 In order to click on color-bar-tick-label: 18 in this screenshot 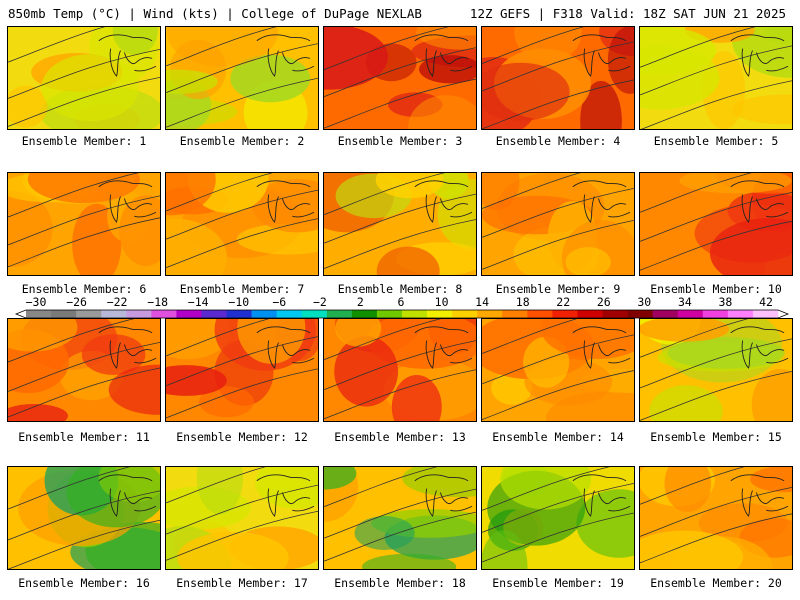, I will do `click(523, 302)`.